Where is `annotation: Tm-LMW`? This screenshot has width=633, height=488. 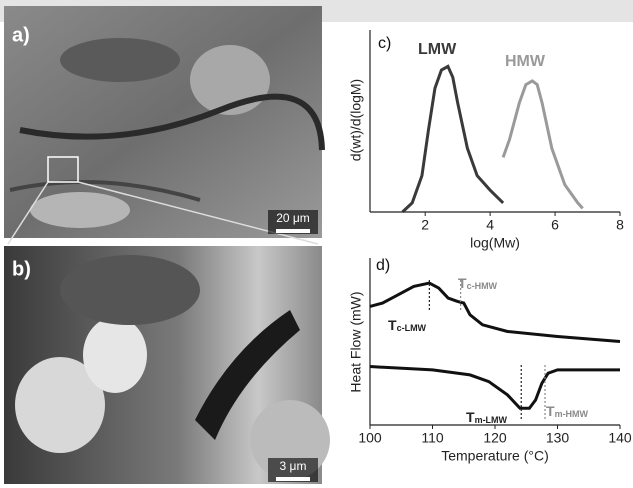 annotation: Tm-LMW is located at coordinates (487, 417).